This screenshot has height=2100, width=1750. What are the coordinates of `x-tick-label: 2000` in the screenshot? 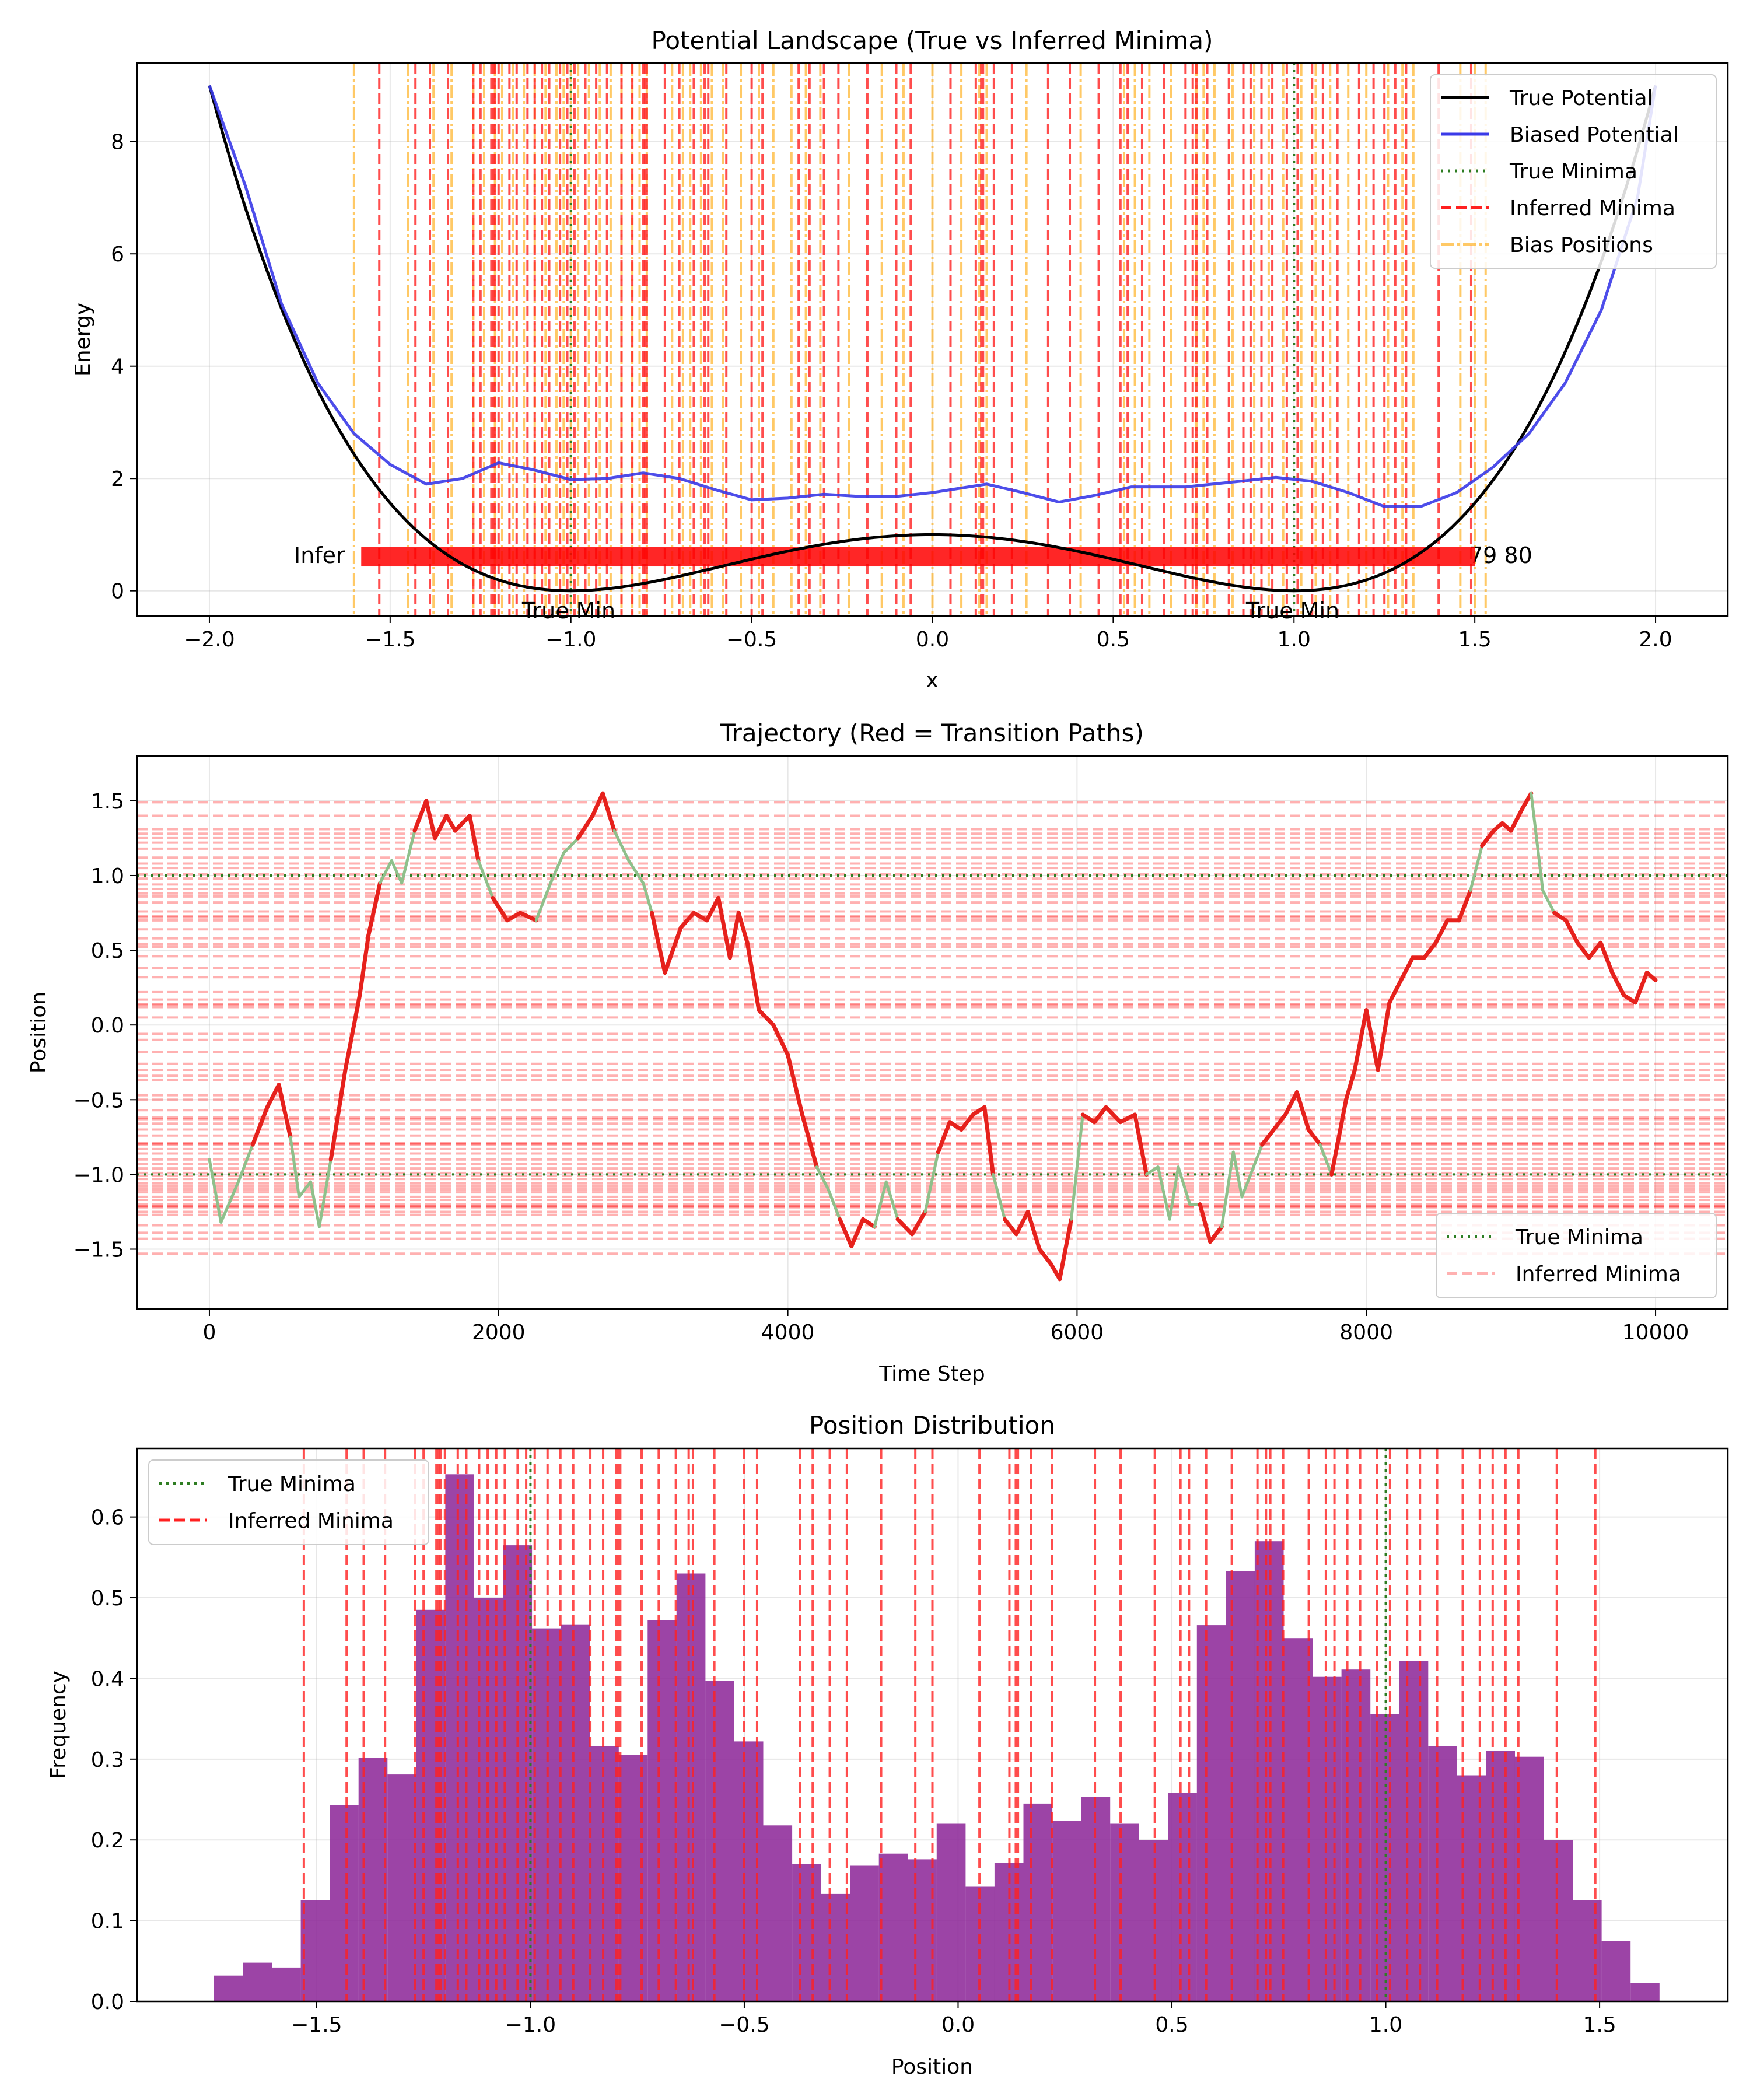 It's located at (499, 1333).